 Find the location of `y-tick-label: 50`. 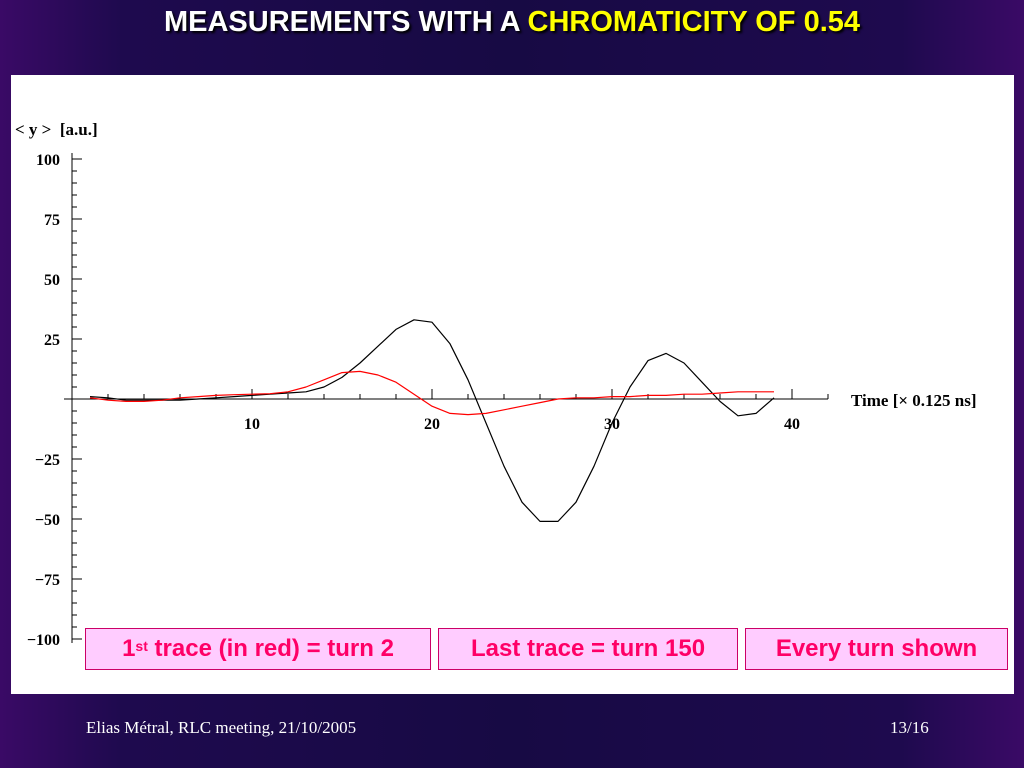

y-tick-label: 50 is located at coordinates (52, 280).